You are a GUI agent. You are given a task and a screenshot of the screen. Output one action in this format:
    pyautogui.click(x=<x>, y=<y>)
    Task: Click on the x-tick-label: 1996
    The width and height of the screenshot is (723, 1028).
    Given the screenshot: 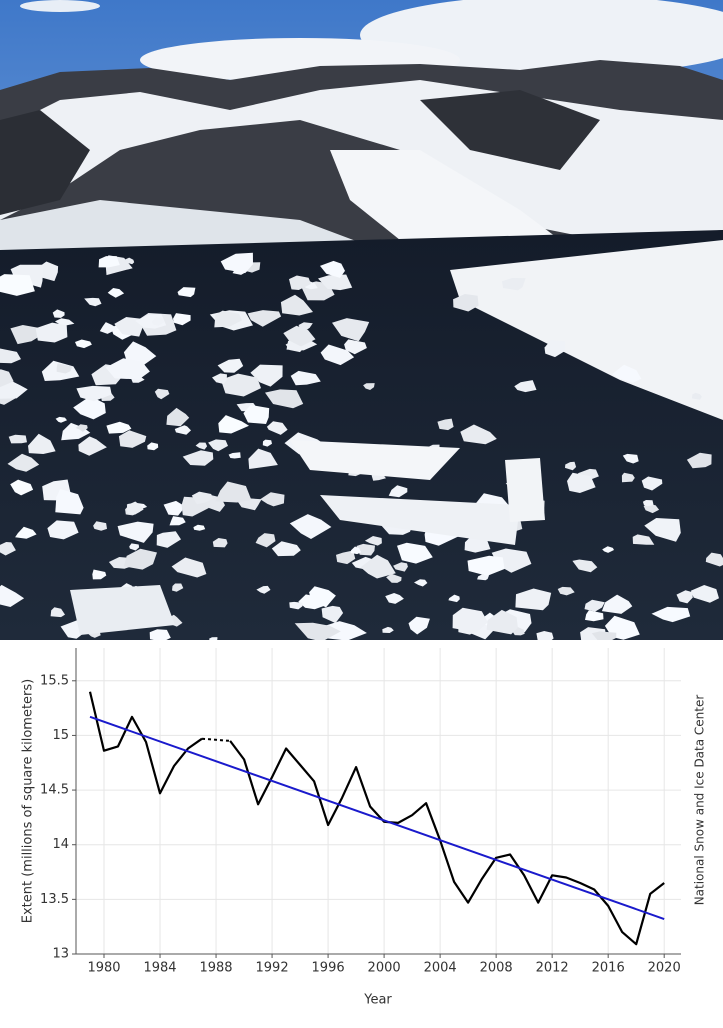 What is the action you would take?
    pyautogui.click(x=328, y=968)
    